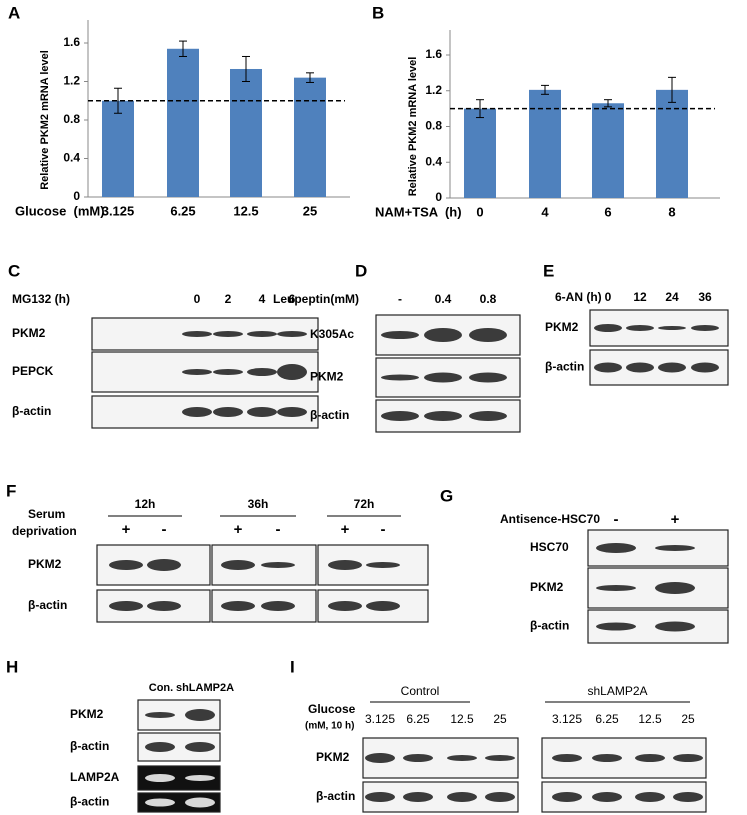  I want to click on panel-letter: B, so click(378, 12).